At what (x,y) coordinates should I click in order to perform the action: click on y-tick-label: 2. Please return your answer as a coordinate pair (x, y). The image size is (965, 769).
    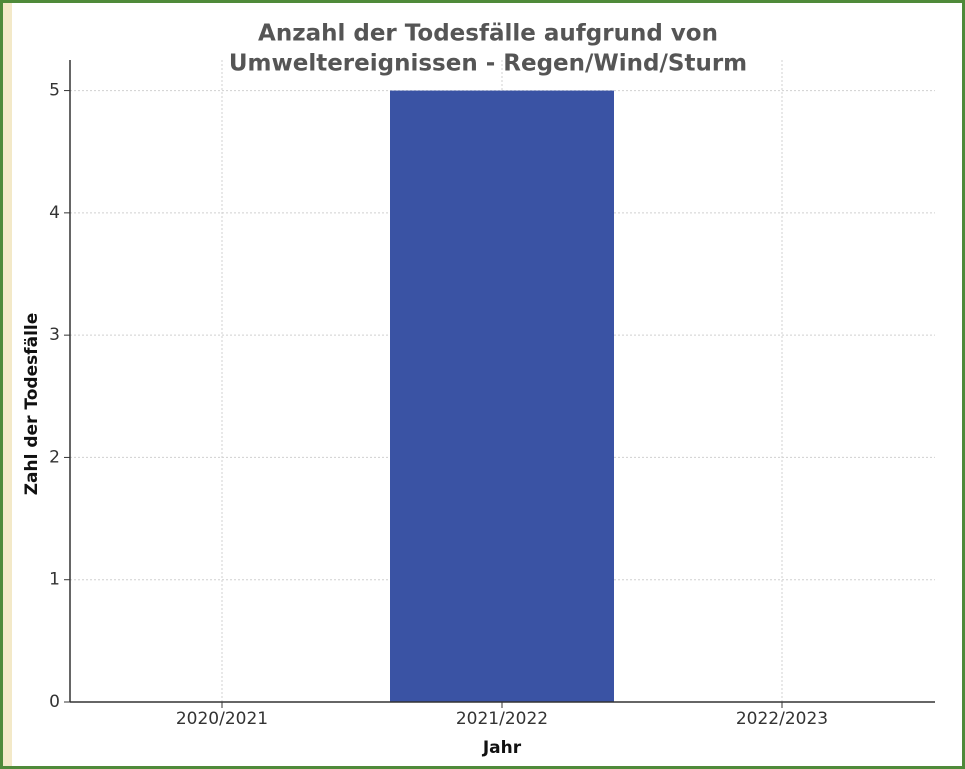
    Looking at the image, I should click on (54, 457).